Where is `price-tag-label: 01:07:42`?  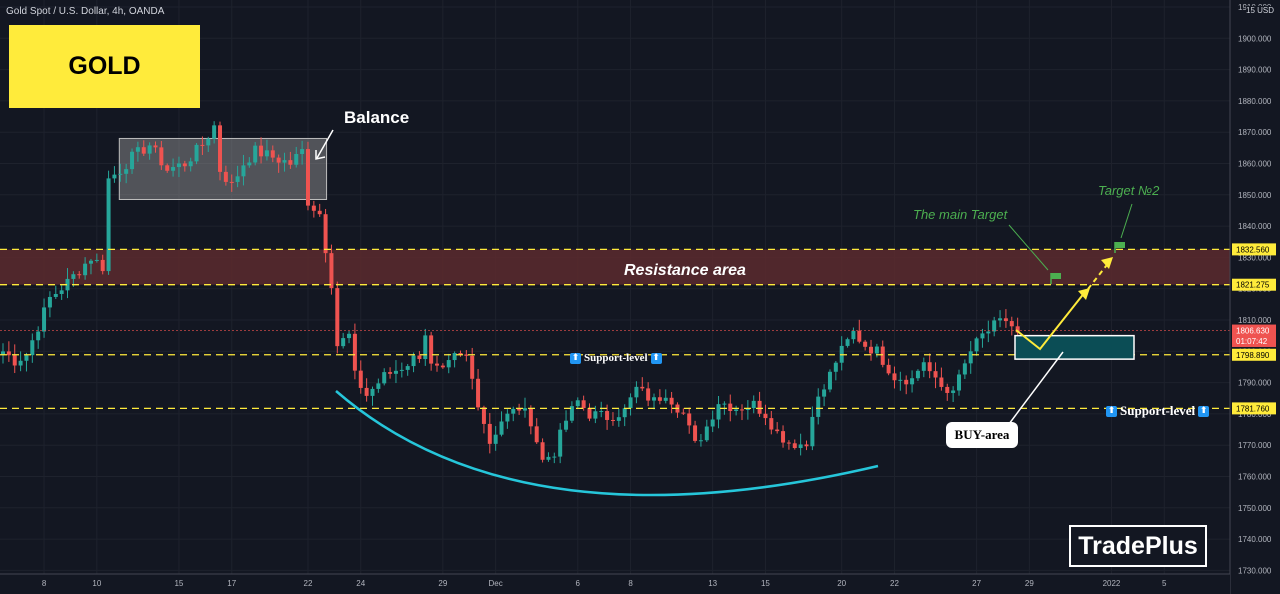 price-tag-label: 01:07:42 is located at coordinates (1252, 341).